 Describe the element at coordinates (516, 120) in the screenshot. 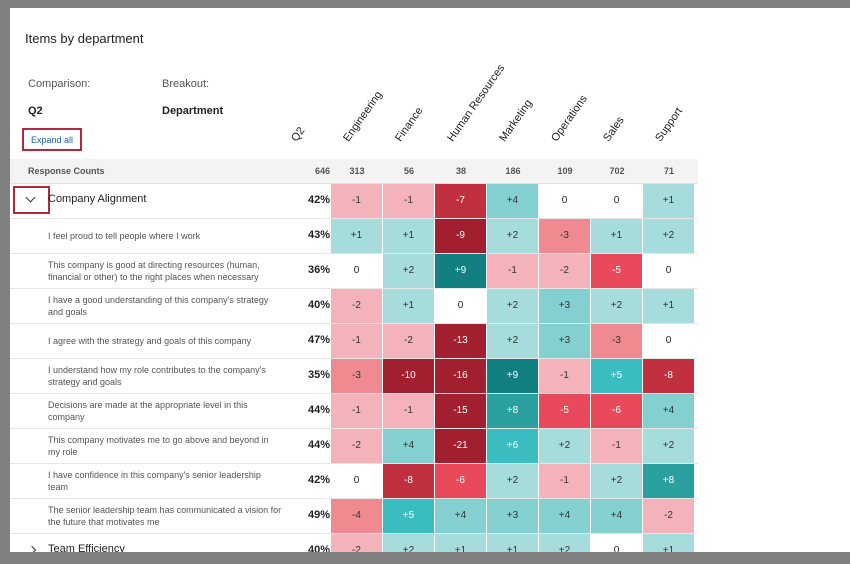

I see `column-header: Marketing` at that location.